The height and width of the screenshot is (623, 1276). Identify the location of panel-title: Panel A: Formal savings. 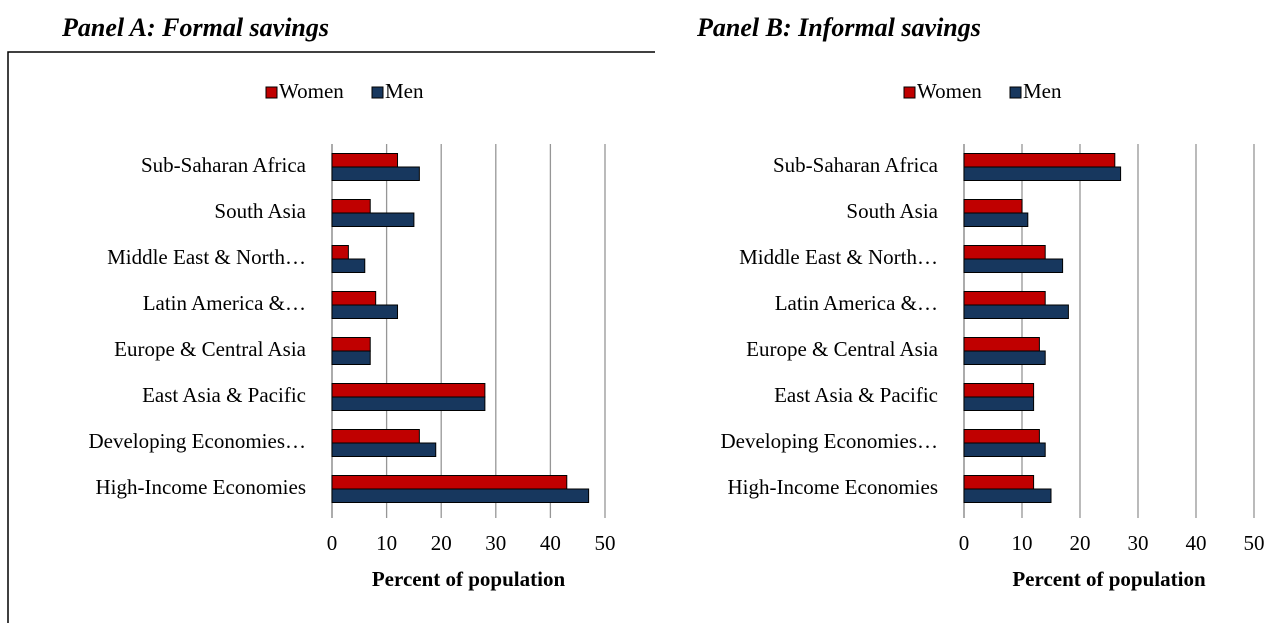
(195, 27).